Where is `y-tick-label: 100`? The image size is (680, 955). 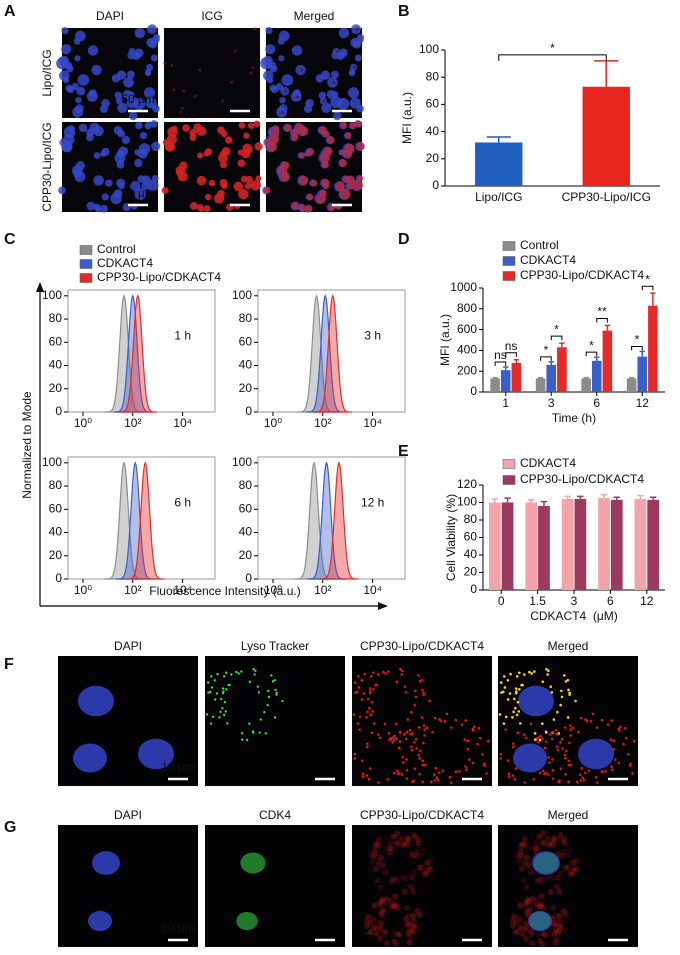 y-tick-label: 100 is located at coordinates (52, 462).